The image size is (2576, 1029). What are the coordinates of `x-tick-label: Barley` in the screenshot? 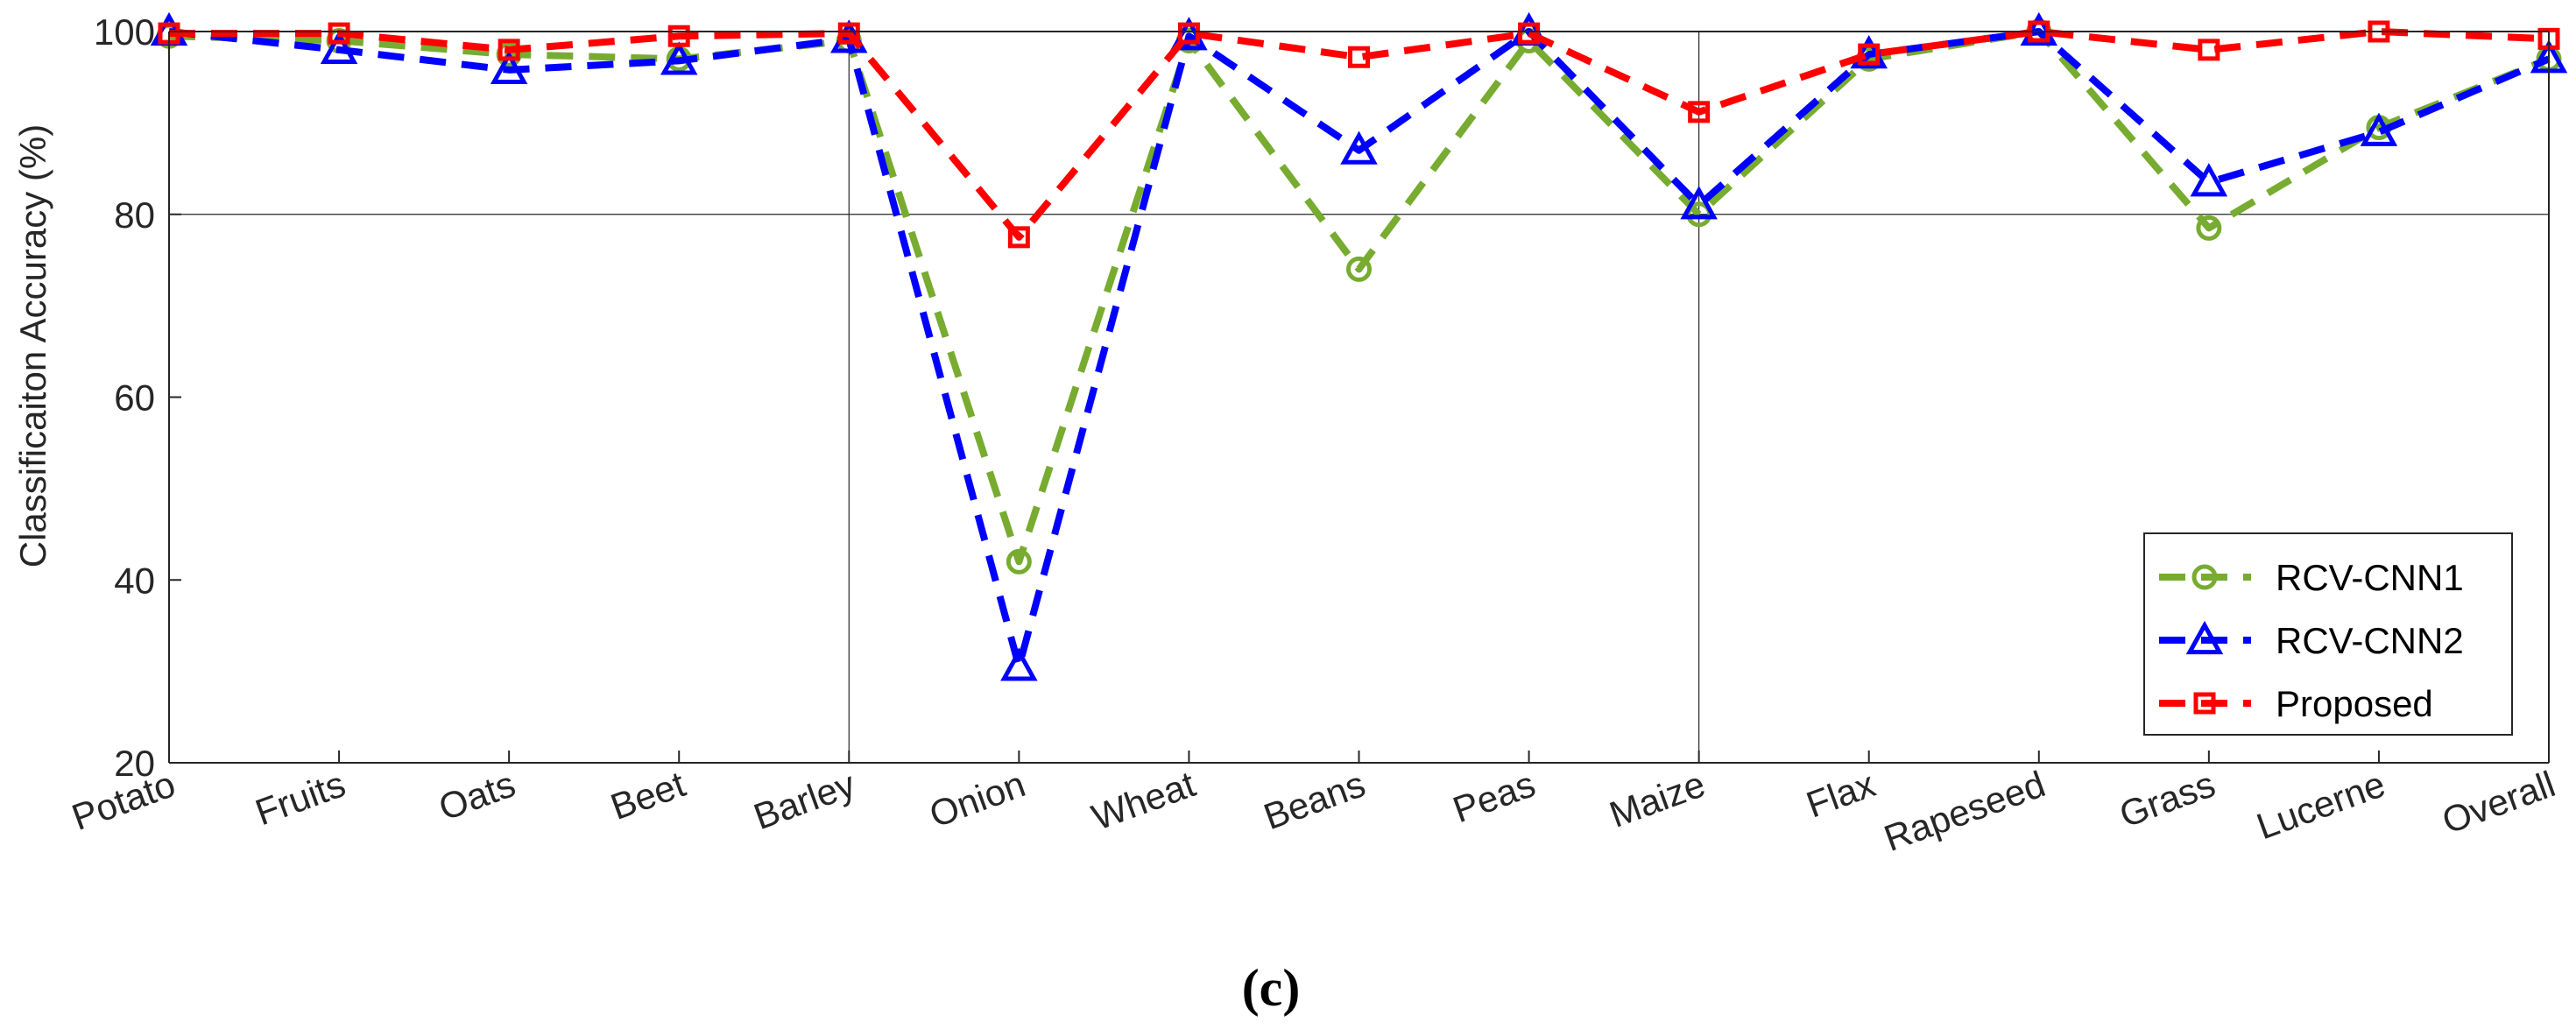 It's located at (804, 800).